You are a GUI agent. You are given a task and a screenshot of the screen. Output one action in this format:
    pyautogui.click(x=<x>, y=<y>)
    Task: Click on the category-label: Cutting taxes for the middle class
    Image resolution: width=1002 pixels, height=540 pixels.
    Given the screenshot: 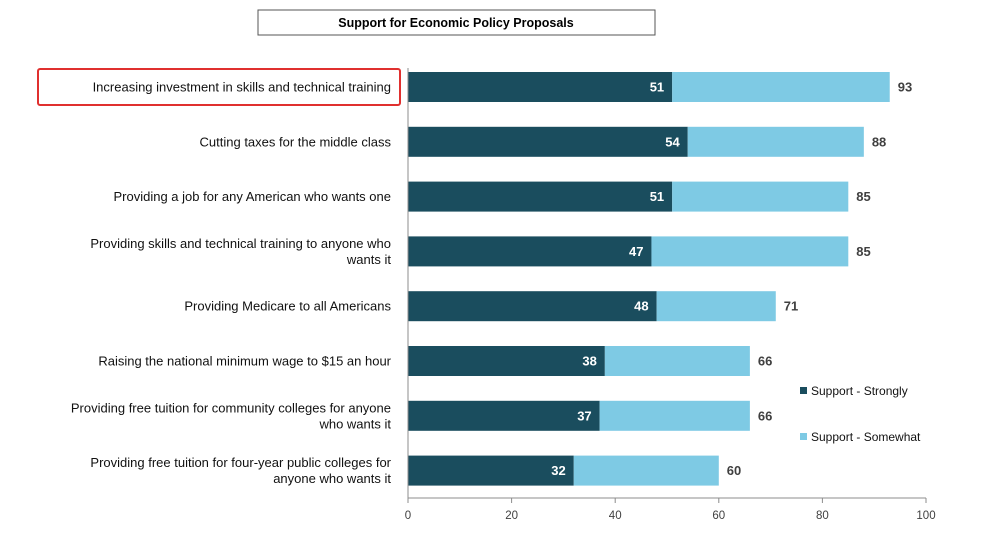 What is the action you would take?
    pyautogui.click(x=296, y=141)
    